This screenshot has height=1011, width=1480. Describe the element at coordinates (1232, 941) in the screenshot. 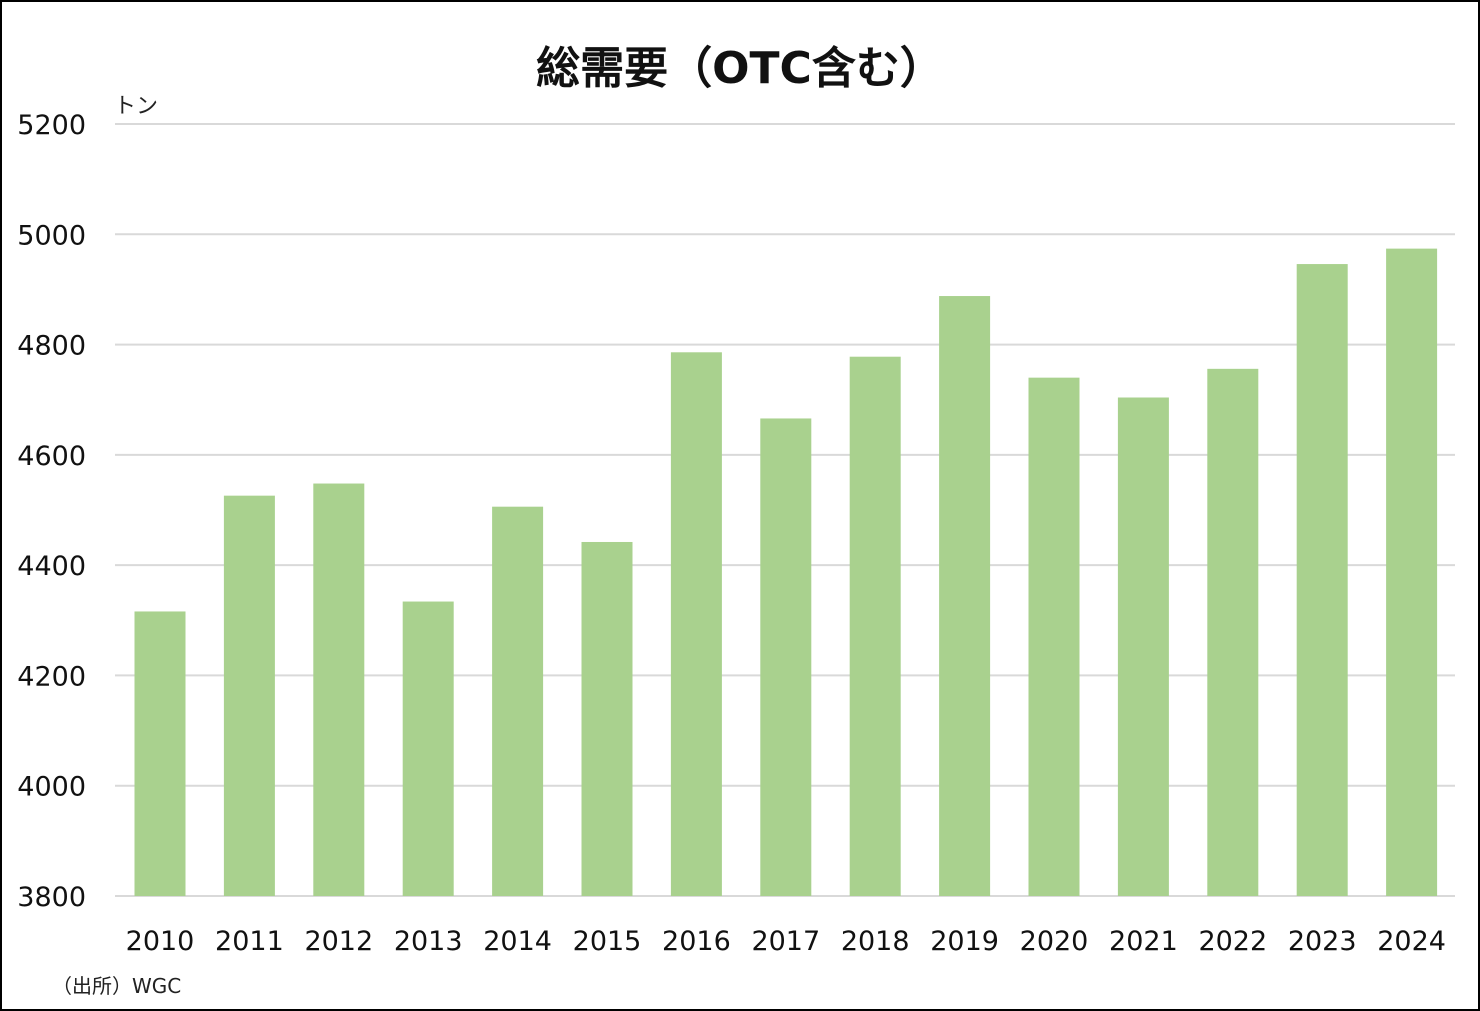

I see `x-tick-label: 2022` at that location.